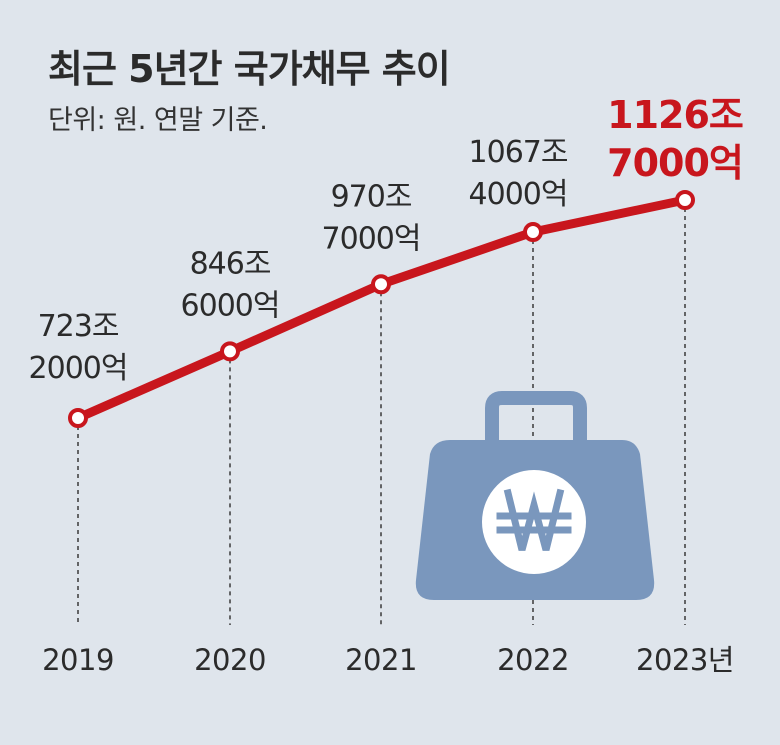 Image resolution: width=780 pixels, height=745 pixels. What do you see at coordinates (158, 120) in the screenshot?
I see `chart-subtitle: 단위: 원. 연말 기준.` at bounding box center [158, 120].